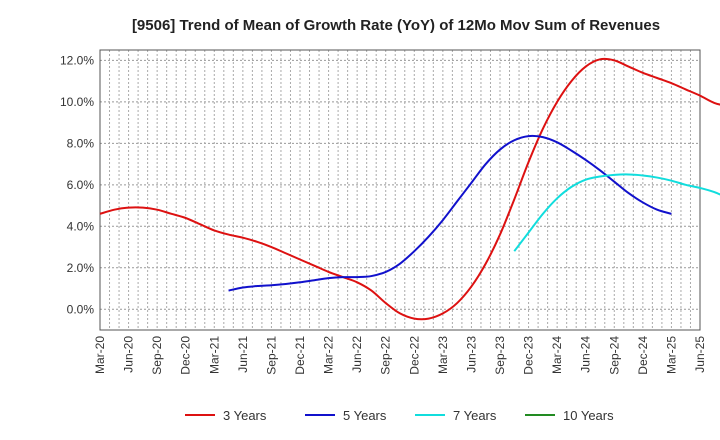  What do you see at coordinates (243, 354) in the screenshot?
I see `x-tick-label: Jun-21` at bounding box center [243, 354].